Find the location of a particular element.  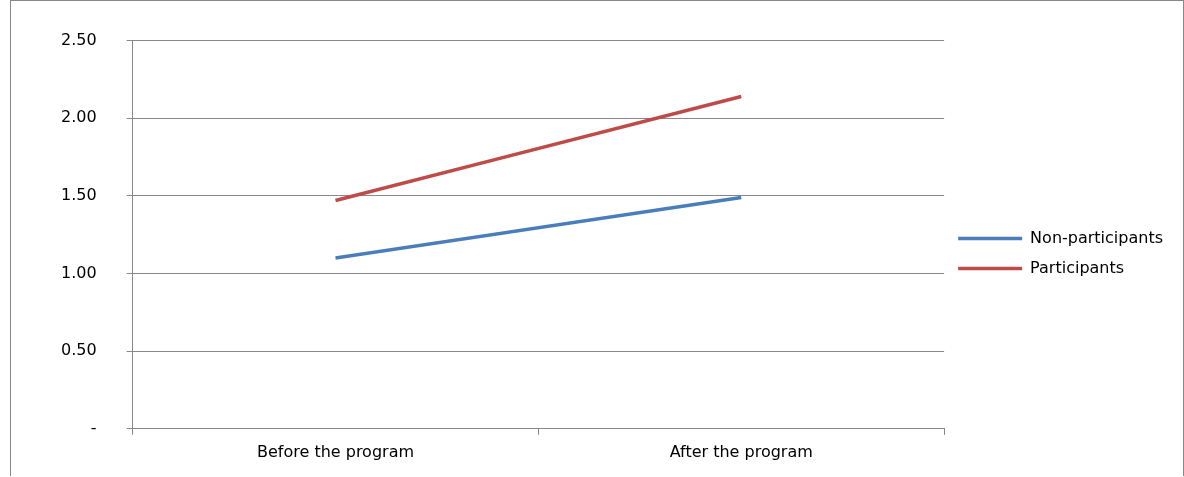

y-tick-label: 2.00 is located at coordinates (79, 117).